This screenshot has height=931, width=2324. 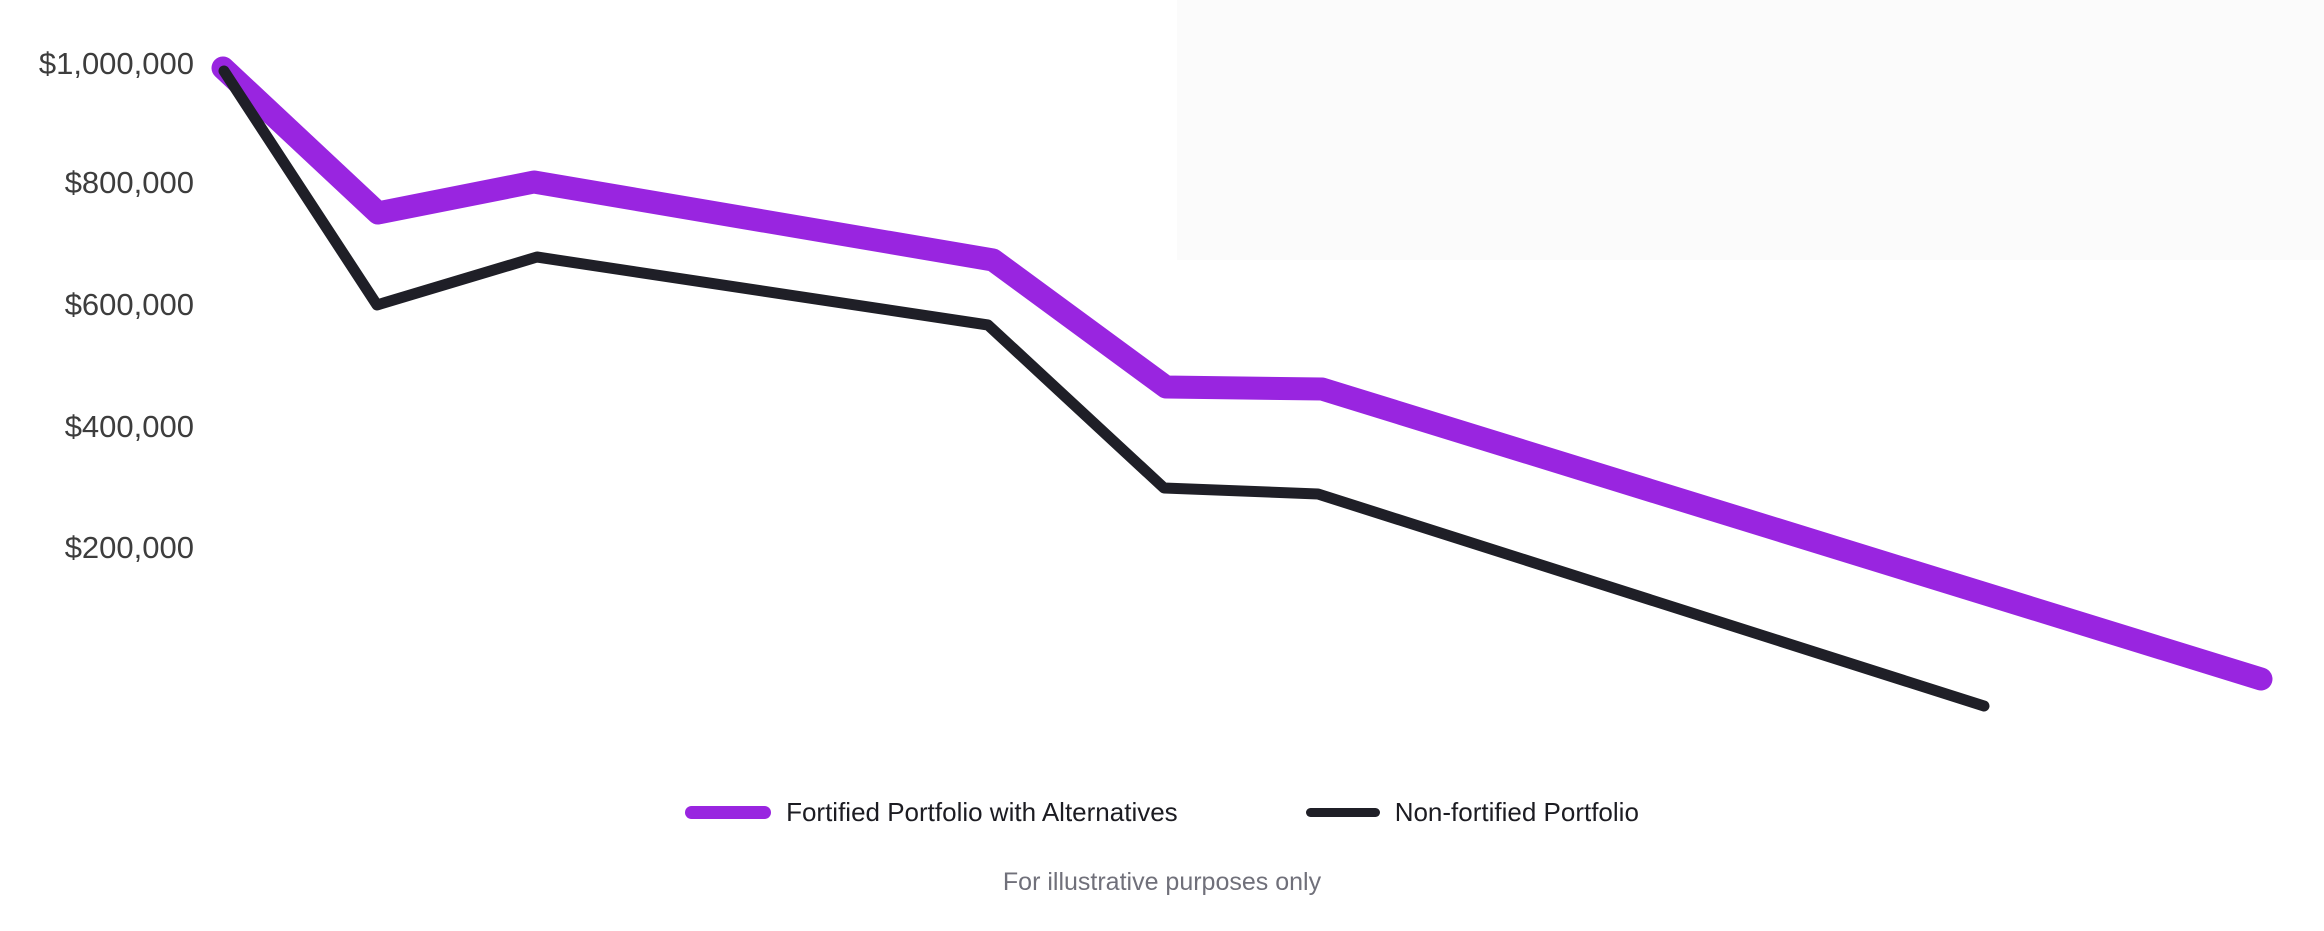 What do you see at coordinates (728, 812) in the screenshot?
I see `fortified-series-swatch-icon` at bounding box center [728, 812].